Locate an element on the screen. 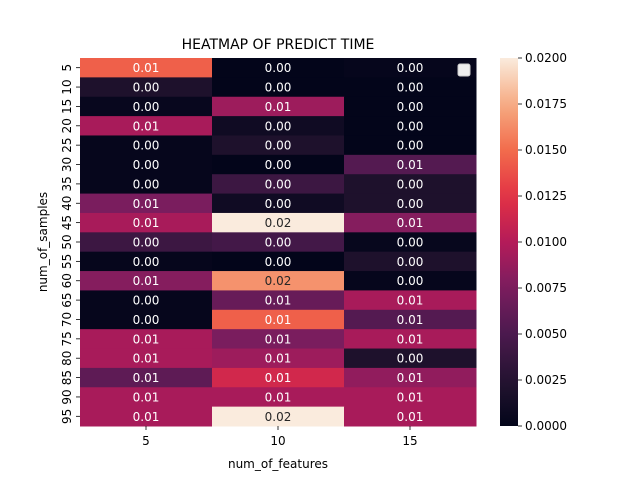 This screenshot has height=480, width=640. x-axis: 5 10 15 is located at coordinates (280, 437).